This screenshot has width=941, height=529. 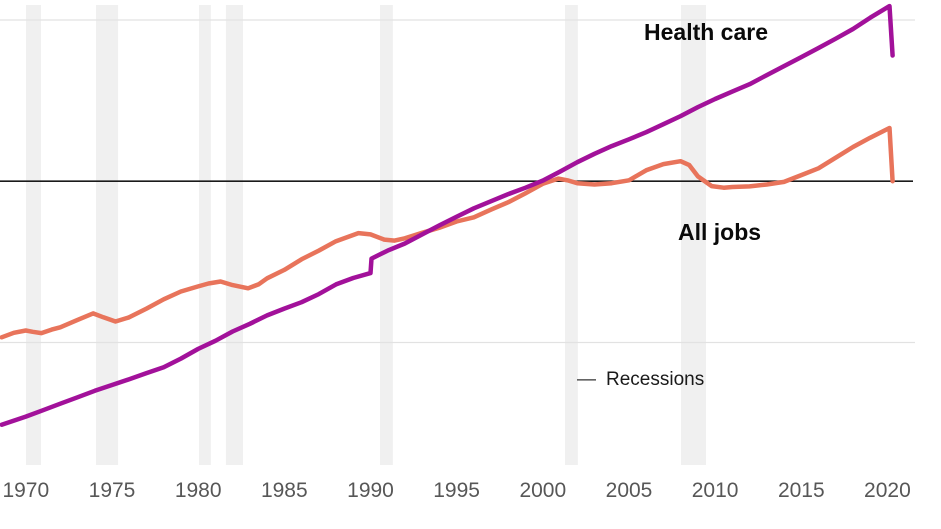 What do you see at coordinates (586, 379) in the screenshot?
I see `recession-dash-icon: —` at bounding box center [586, 379].